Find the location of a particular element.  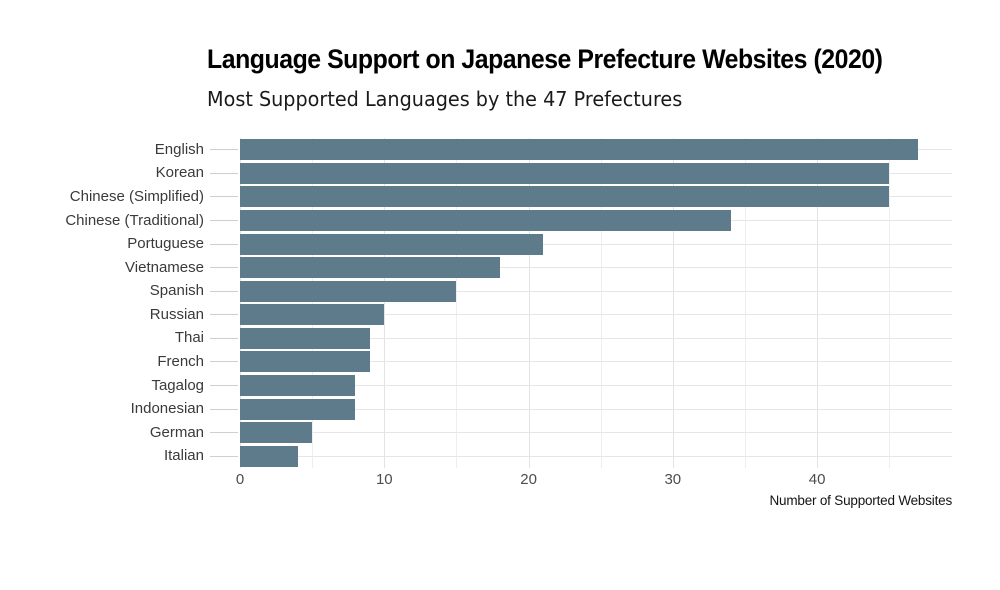

x-axis-tick-label: 40 is located at coordinates (817, 479).